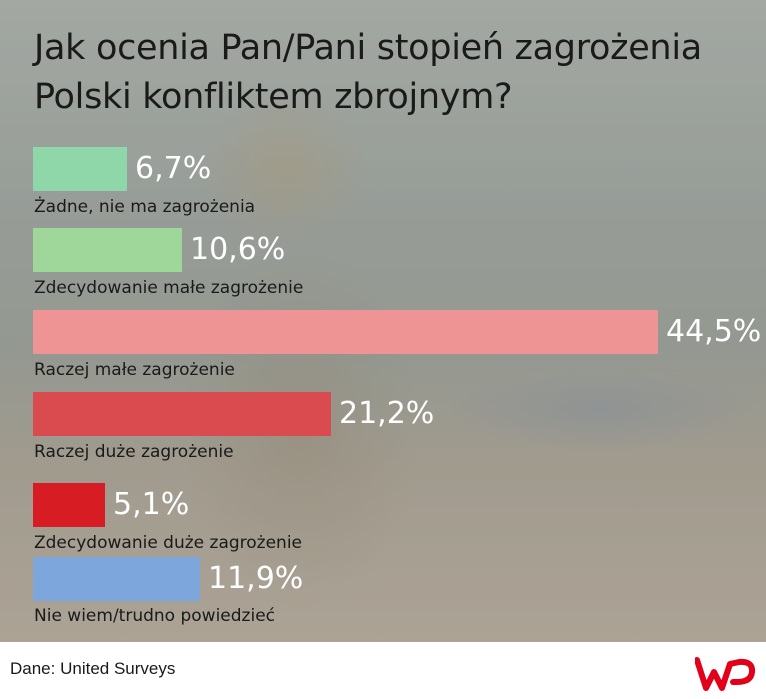 This screenshot has width=766, height=699. Describe the element at coordinates (714, 331) in the screenshot. I see `bar-value-label: 44,5%` at that location.